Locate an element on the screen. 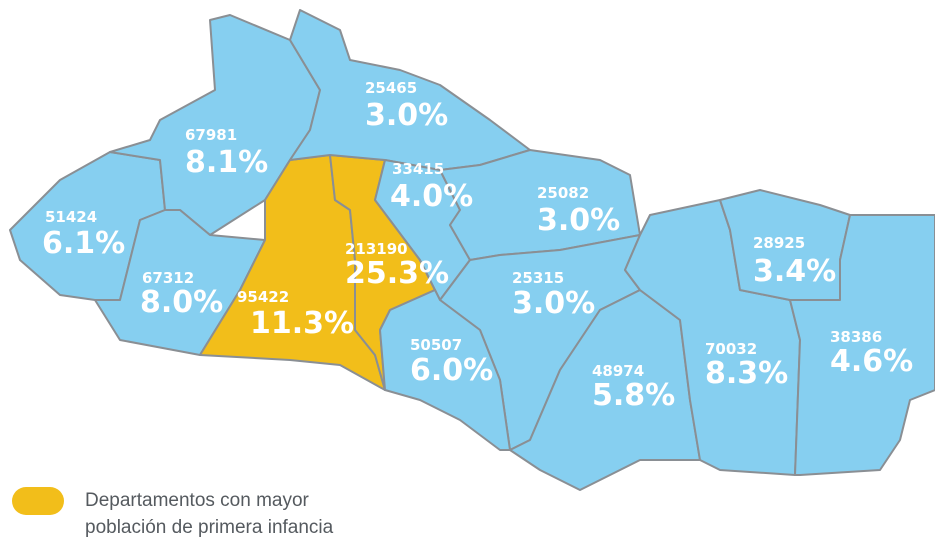  region-count: 70032 is located at coordinates (731, 349).